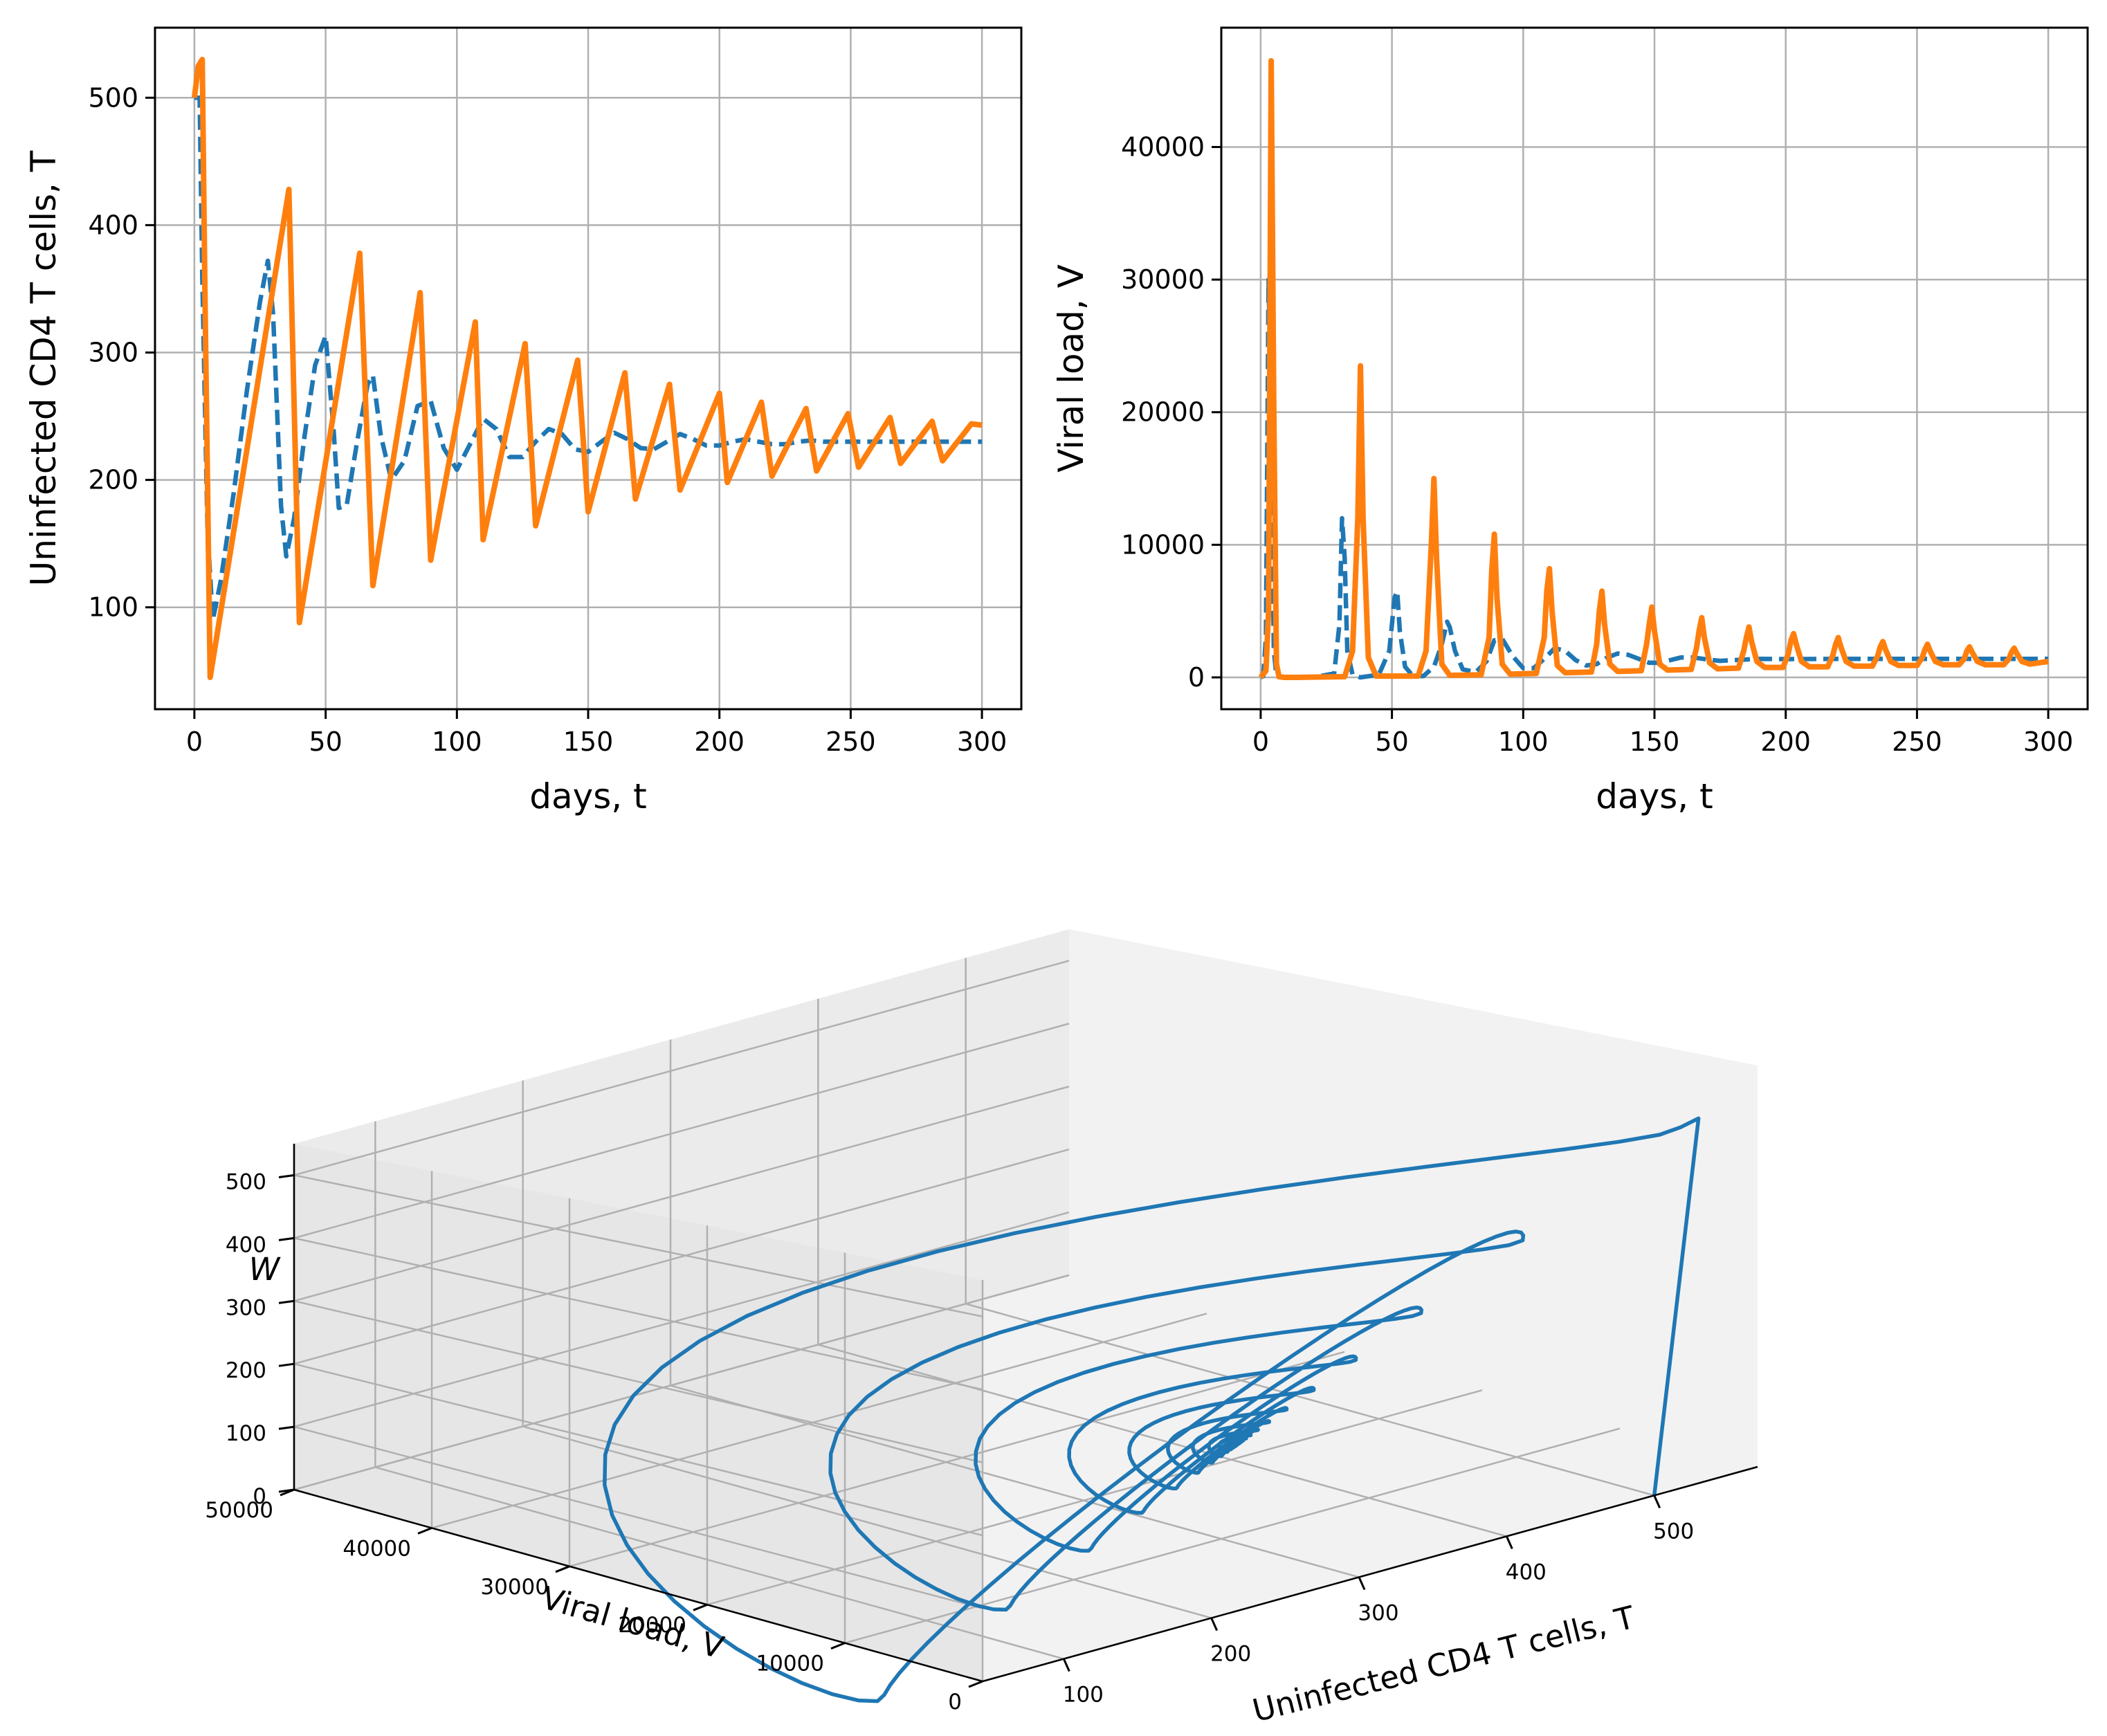 The width and height of the screenshot is (2107, 1736). I want to click on 3d-xlabel: Uninfected CD4 T cells, T, so click(1444, 1664).